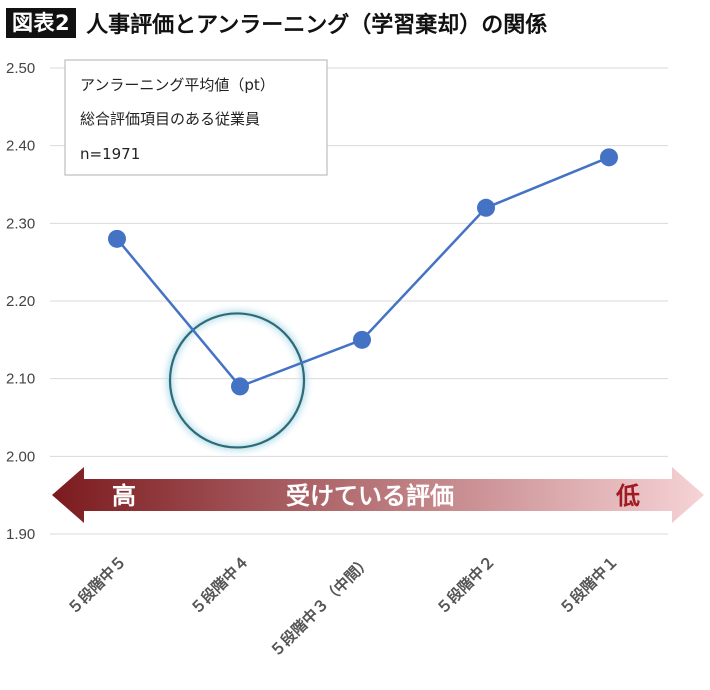 This screenshot has height=690, width=710. Describe the element at coordinates (177, 85) in the screenshot. I see `legend-line-metric: アンラーニング平均値（pt）` at that location.